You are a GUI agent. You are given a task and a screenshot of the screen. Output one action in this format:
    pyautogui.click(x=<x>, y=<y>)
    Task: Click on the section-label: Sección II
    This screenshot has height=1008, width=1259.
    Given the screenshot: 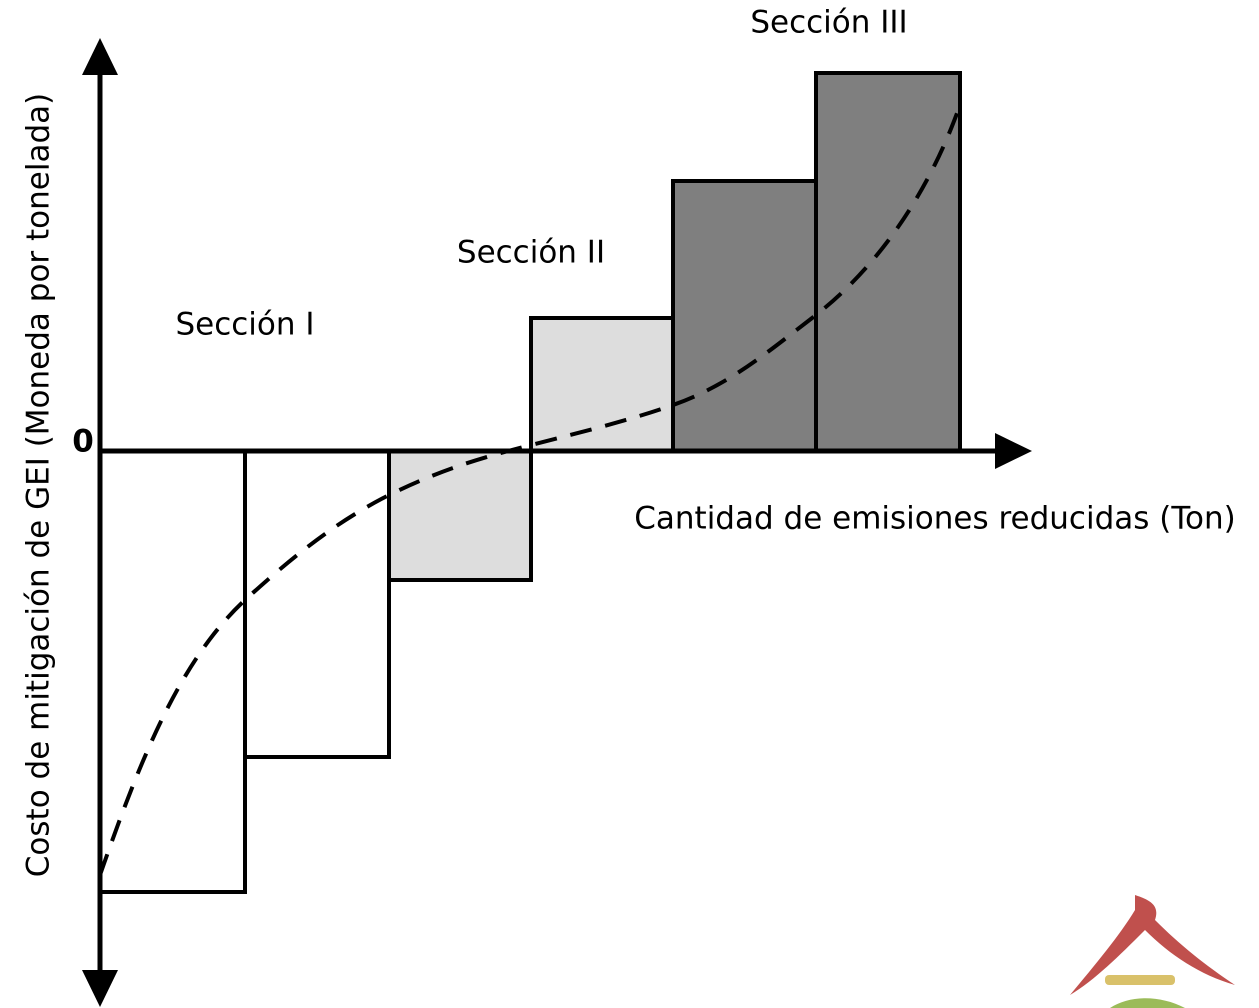 What is the action you would take?
    pyautogui.click(x=531, y=253)
    